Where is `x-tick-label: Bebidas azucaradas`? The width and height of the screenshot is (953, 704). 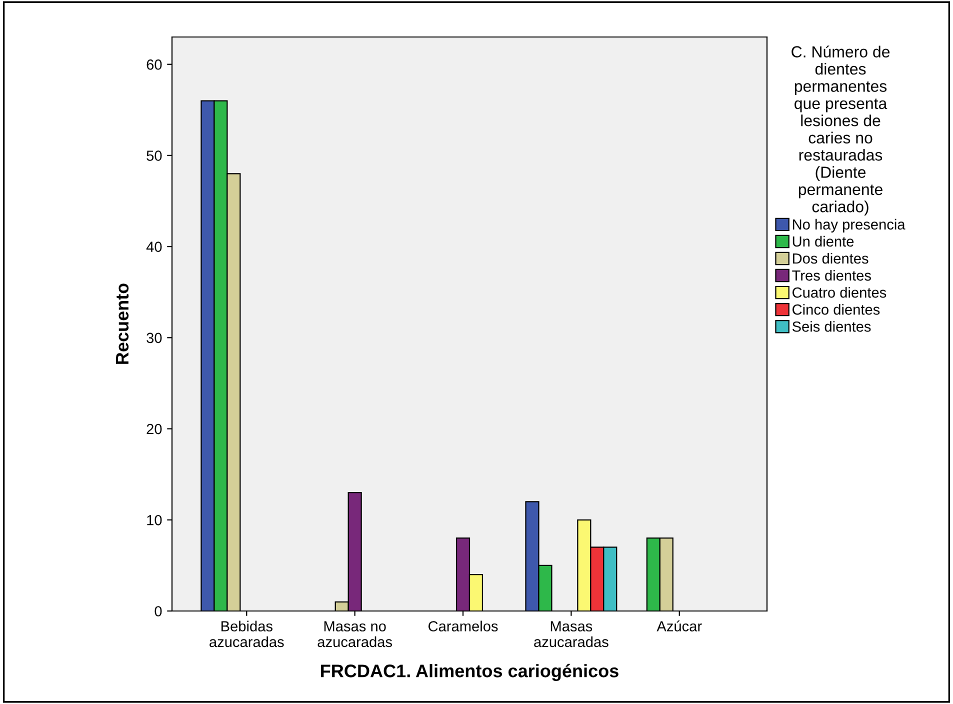
x-tick-label: Bebidas azucaradas is located at coordinates (247, 634).